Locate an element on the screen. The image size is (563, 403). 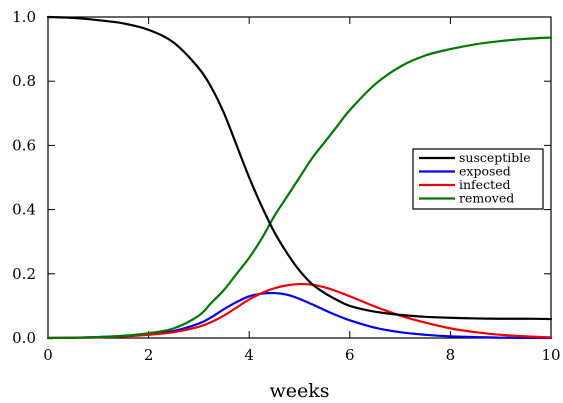
x-tick-label: 8 is located at coordinates (451, 355).